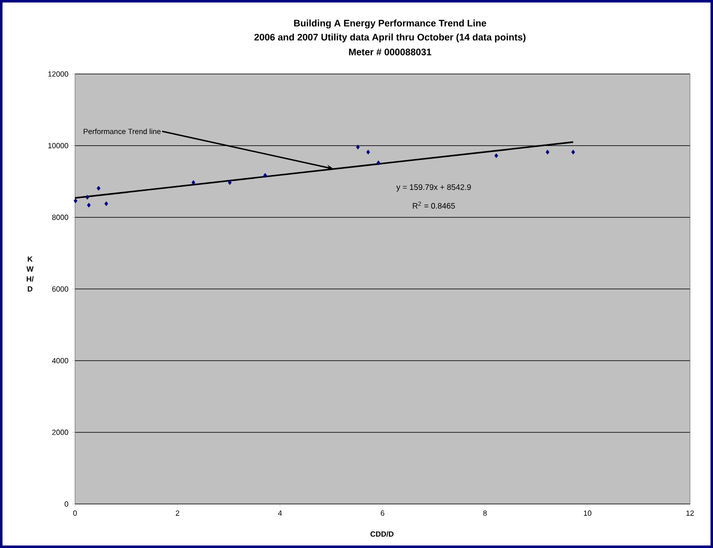 The height and width of the screenshot is (548, 713). What do you see at coordinates (390, 38) in the screenshot?
I see `chart-subtitle: 2006 and 2007 Utility data April thru October (14 data points)` at bounding box center [390, 38].